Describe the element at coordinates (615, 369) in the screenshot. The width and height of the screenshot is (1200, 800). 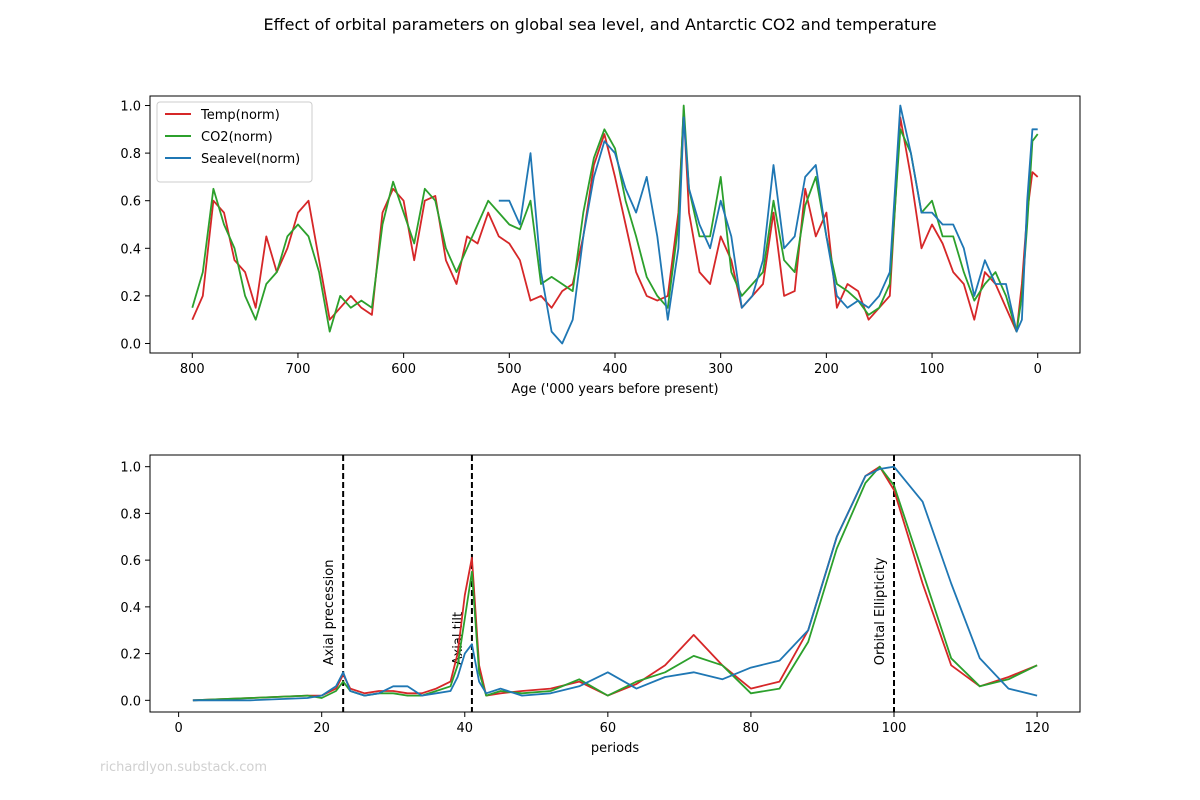
I see `x-tick-label-0-4: 400` at that location.